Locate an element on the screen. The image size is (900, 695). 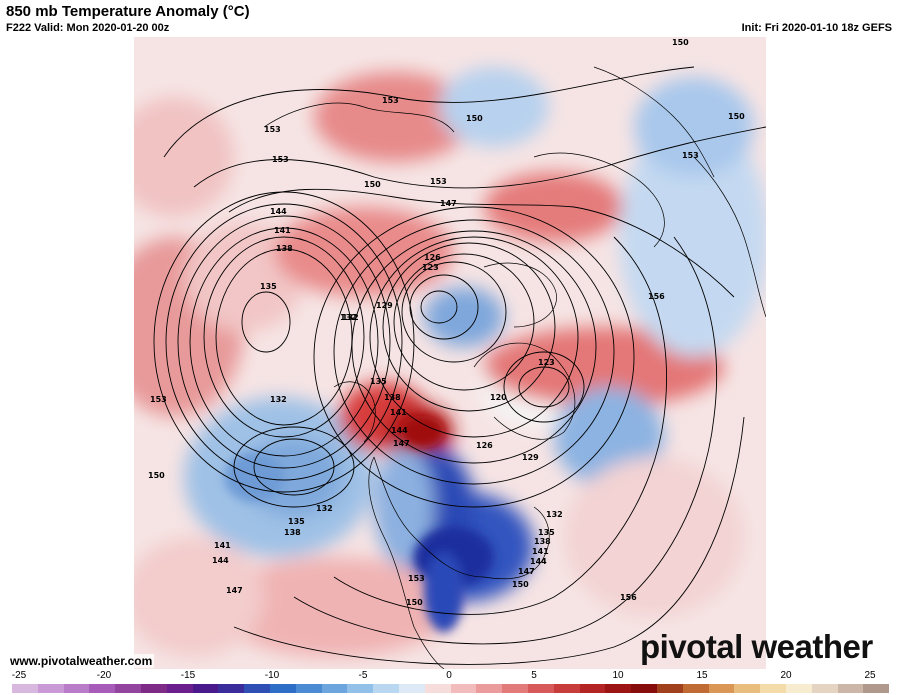
colorbar-tick: -20 is located at coordinates (104, 675).